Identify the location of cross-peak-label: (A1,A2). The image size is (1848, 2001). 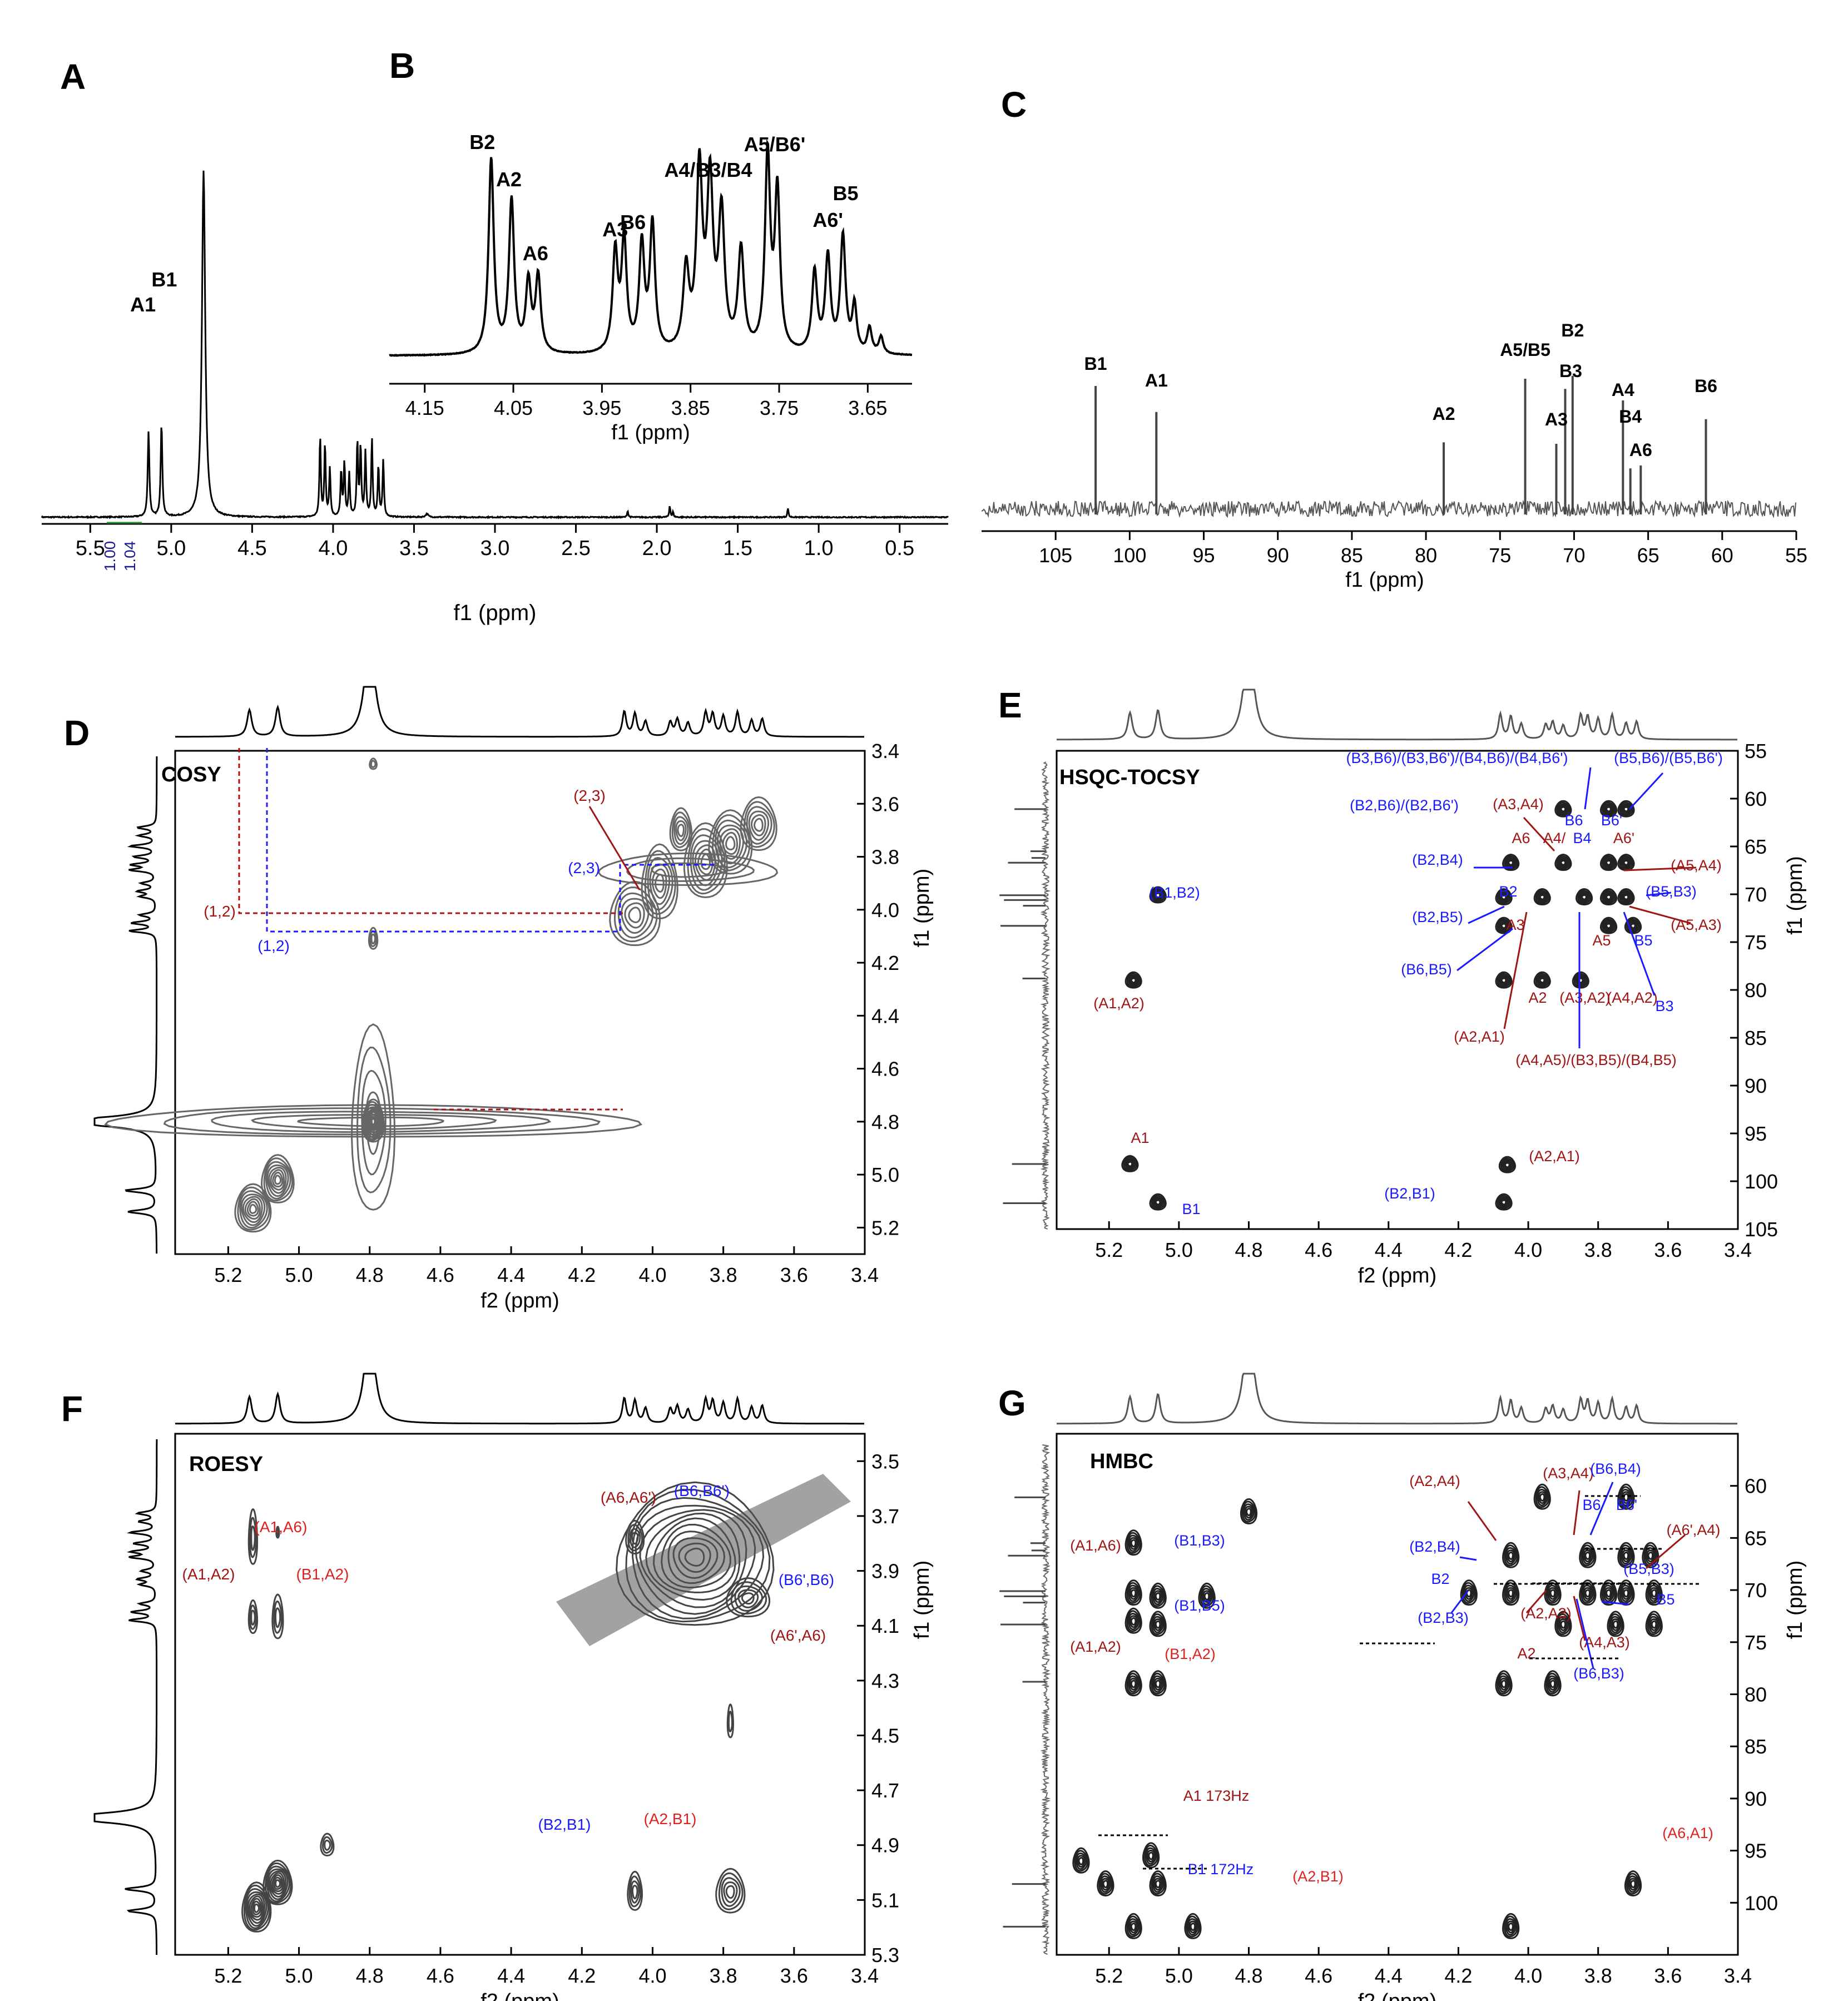
(1119, 1004).